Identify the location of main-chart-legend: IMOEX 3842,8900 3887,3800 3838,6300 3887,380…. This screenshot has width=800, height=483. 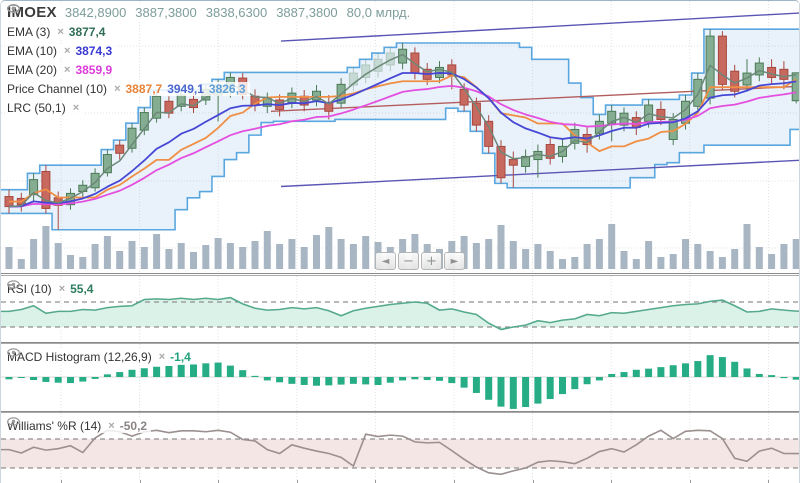
(215, 61).